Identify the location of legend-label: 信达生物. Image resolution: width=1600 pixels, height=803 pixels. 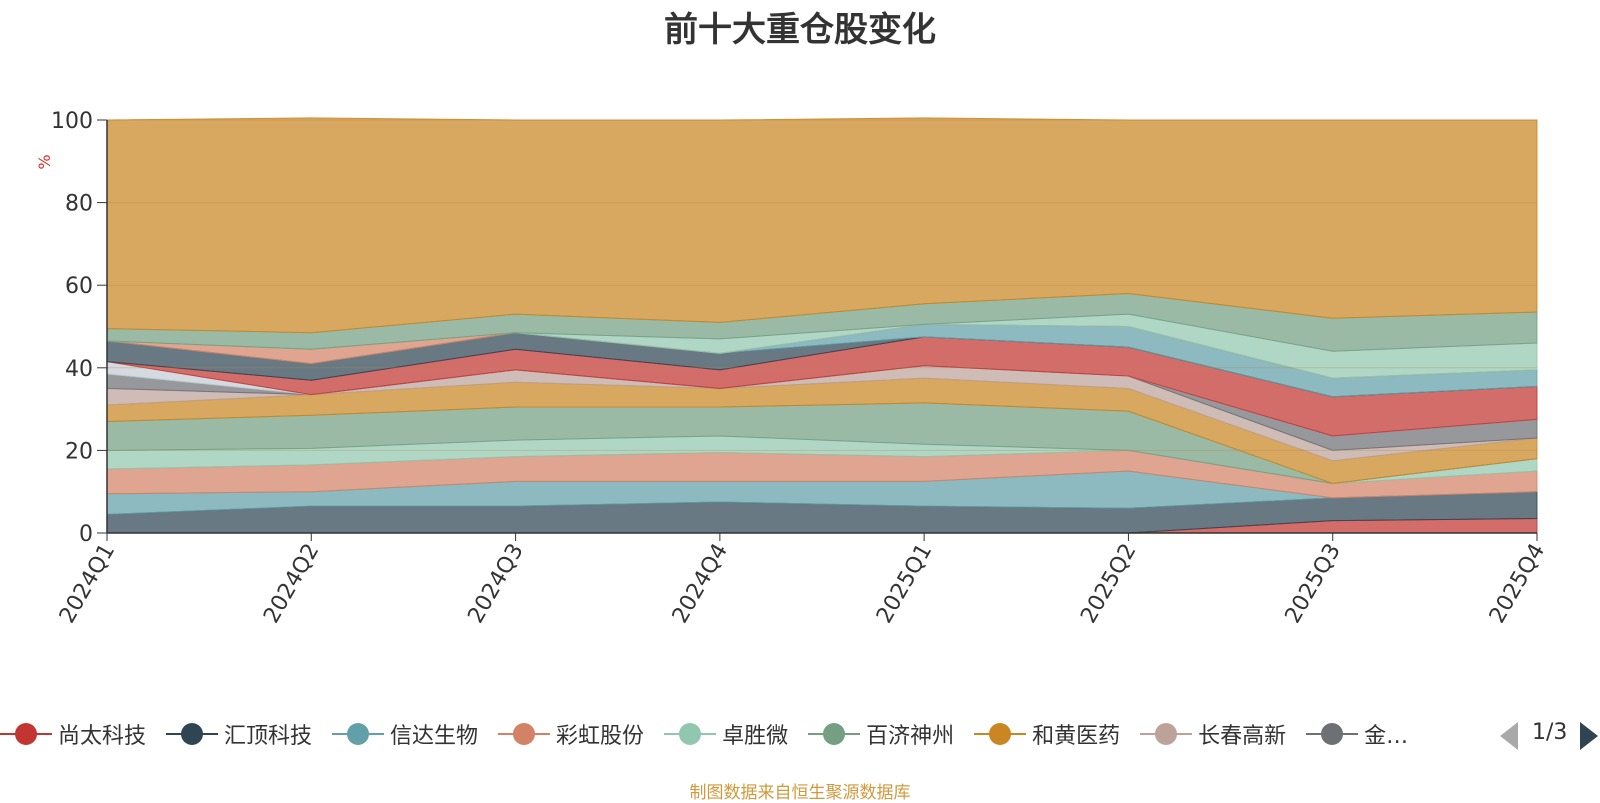
(434, 736).